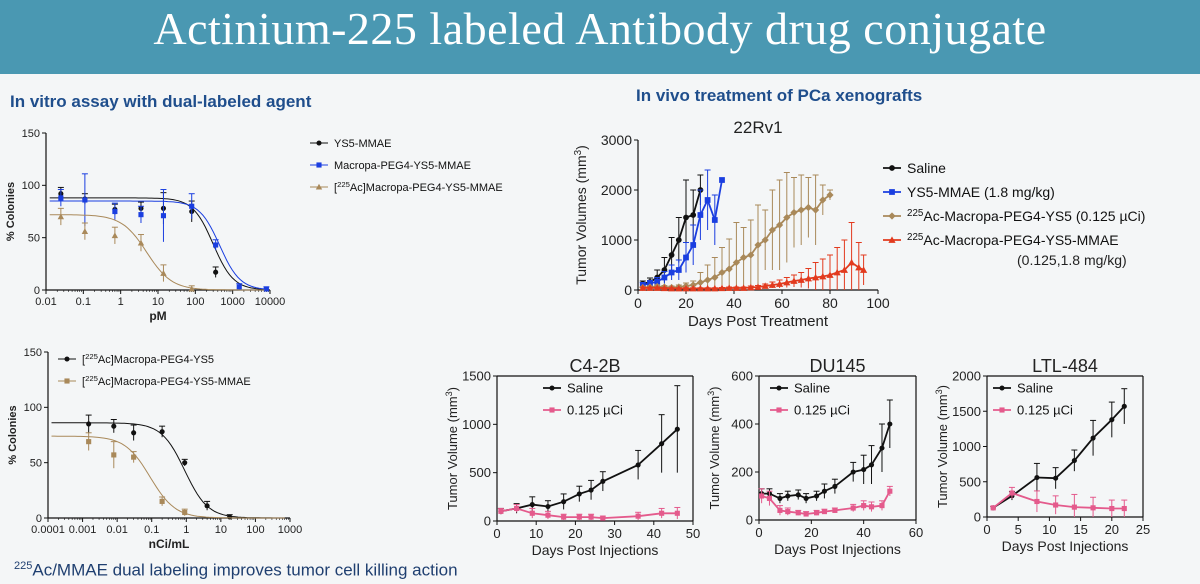 The image size is (1200, 584). What do you see at coordinates (614, 533) in the screenshot?
I see `chart-d-xtick-label: 30` at bounding box center [614, 533].